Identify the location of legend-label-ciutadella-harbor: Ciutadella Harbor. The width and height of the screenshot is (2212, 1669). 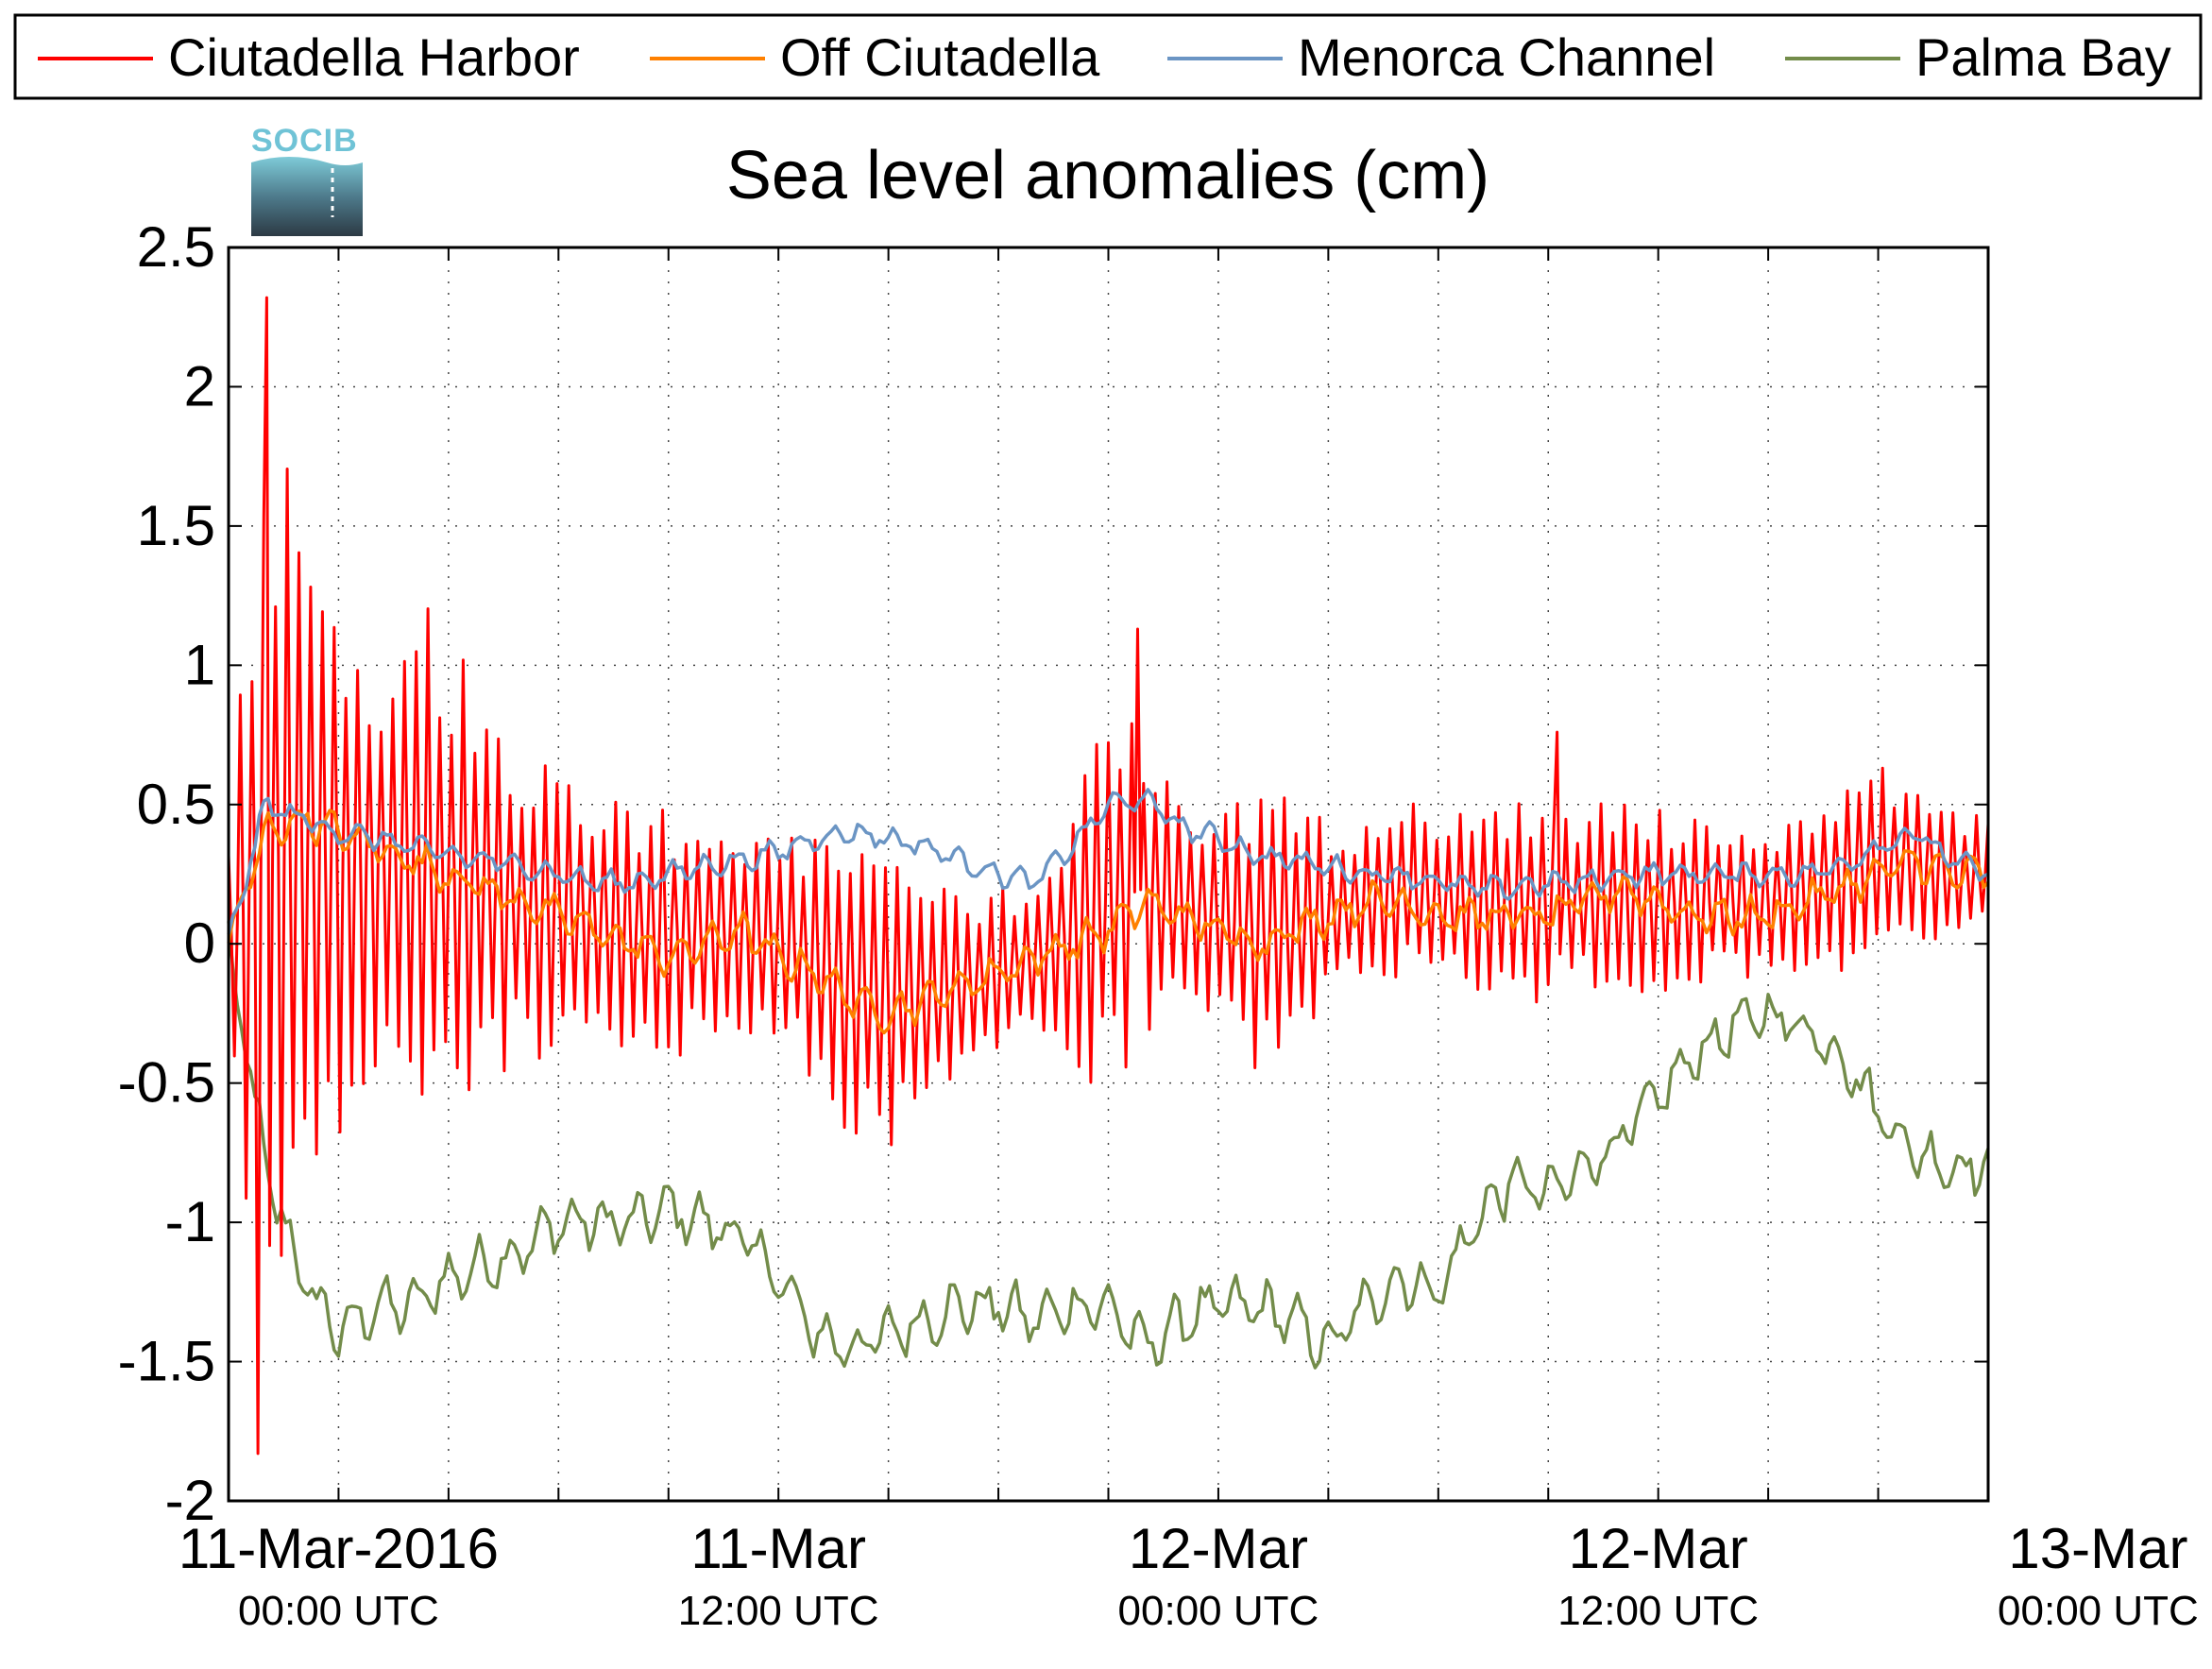
(374, 57).